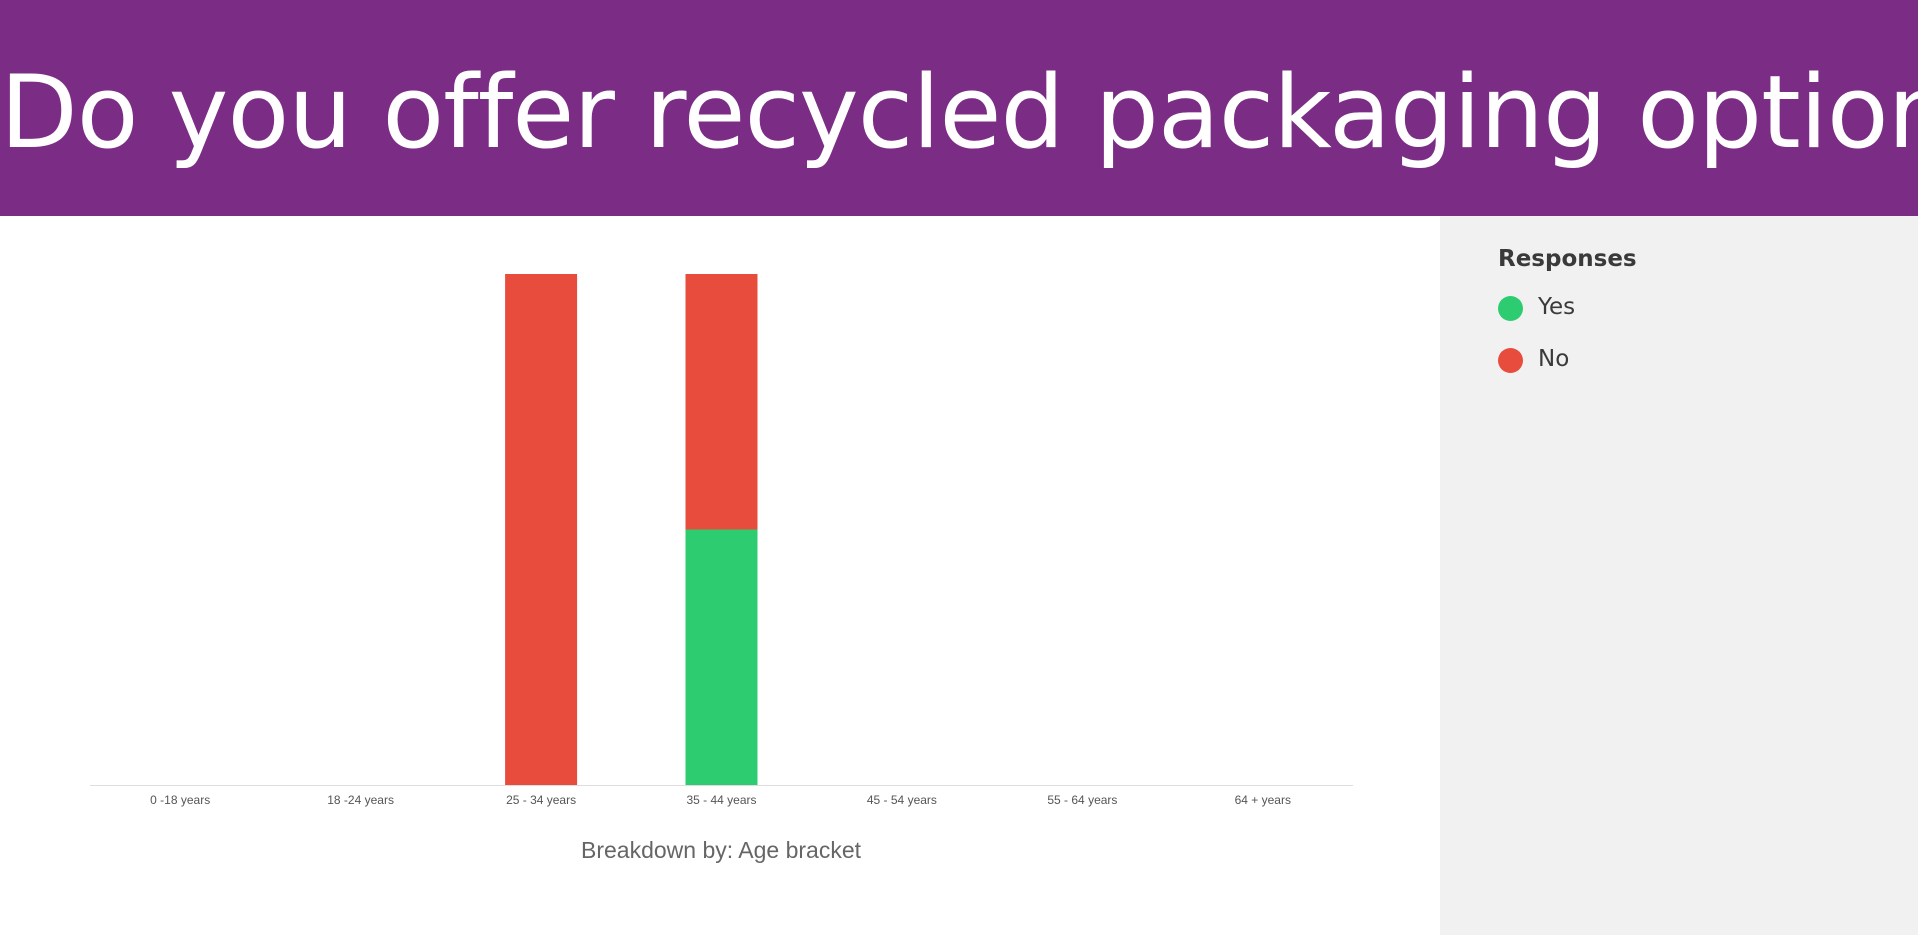 This screenshot has width=1918, height=935. Describe the element at coordinates (721, 850) in the screenshot. I see `x-axis-label: Breakdown by: Age bracket` at that location.